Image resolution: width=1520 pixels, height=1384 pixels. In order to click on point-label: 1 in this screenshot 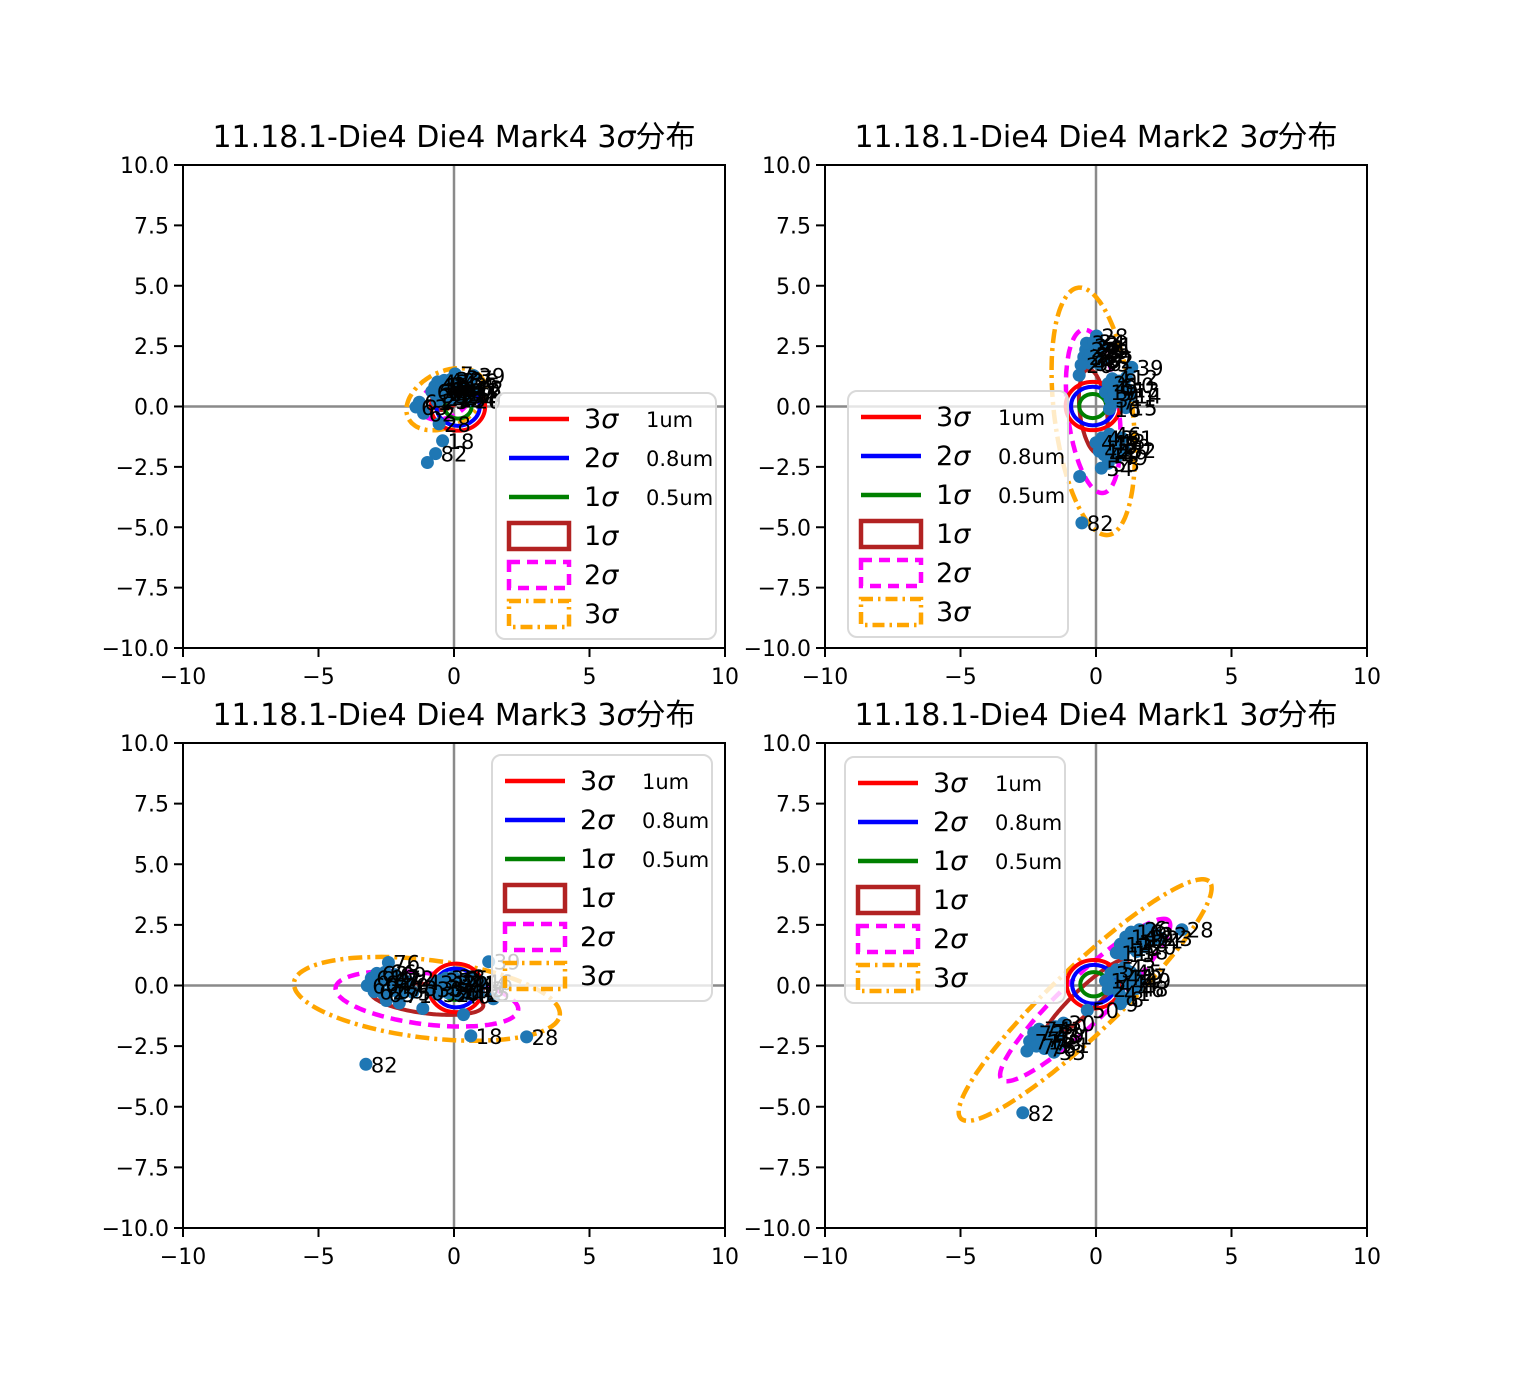, I will do `click(466, 991)`.